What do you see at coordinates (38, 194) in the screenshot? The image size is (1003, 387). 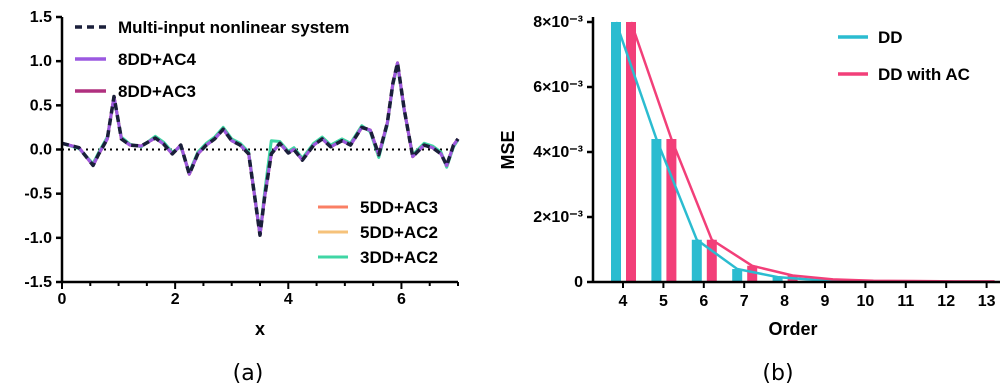 I see `y-tick-label: -0.5` at bounding box center [38, 194].